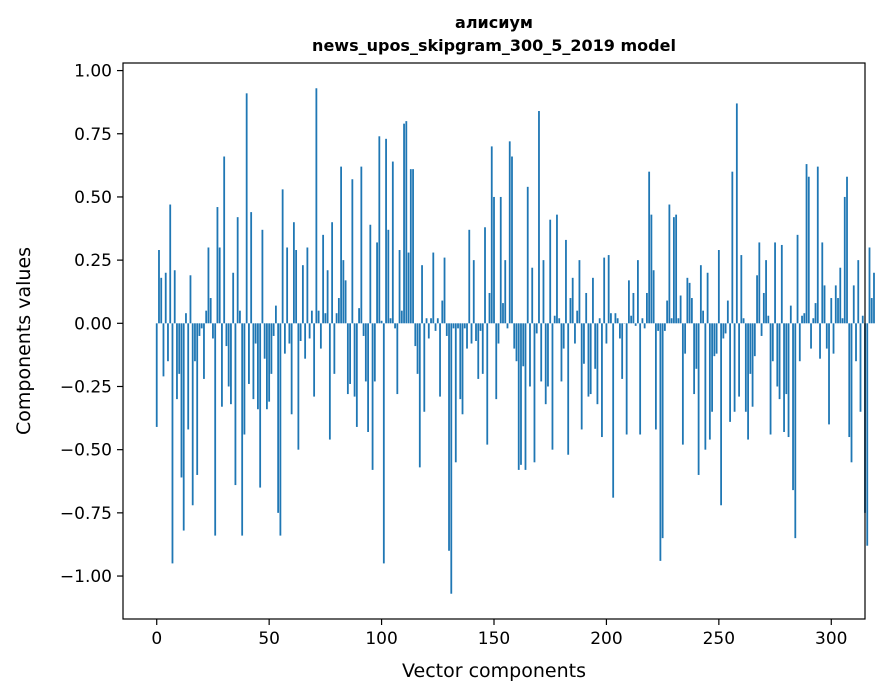  What do you see at coordinates (86, 451) in the screenshot?
I see `y-tick-label: −0.50` at bounding box center [86, 451].